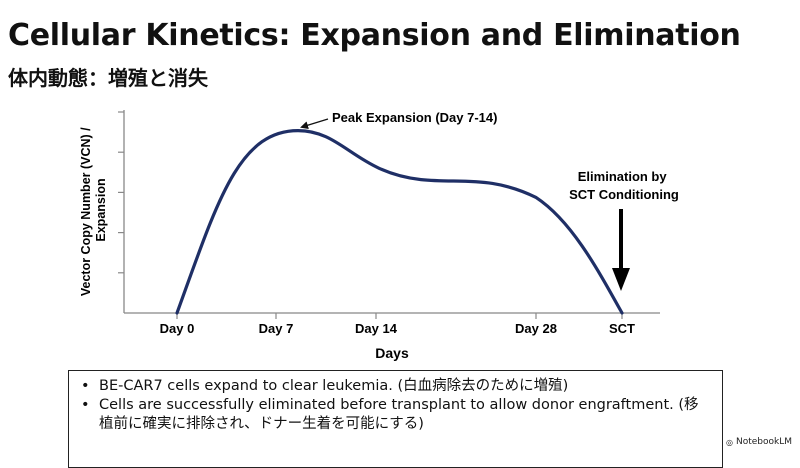  Describe the element at coordinates (536, 328) in the screenshot. I see `x-tick-label: Day 28` at that location.